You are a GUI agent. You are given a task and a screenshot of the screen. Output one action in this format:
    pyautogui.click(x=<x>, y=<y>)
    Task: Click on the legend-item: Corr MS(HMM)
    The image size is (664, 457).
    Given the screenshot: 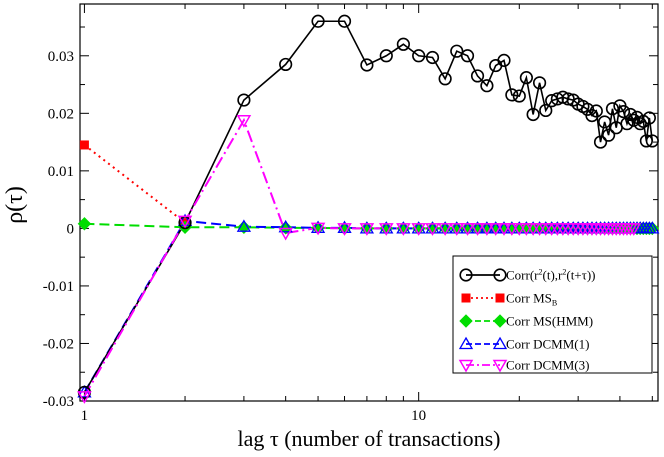 What is the action you would take?
    pyautogui.click(x=526, y=321)
    